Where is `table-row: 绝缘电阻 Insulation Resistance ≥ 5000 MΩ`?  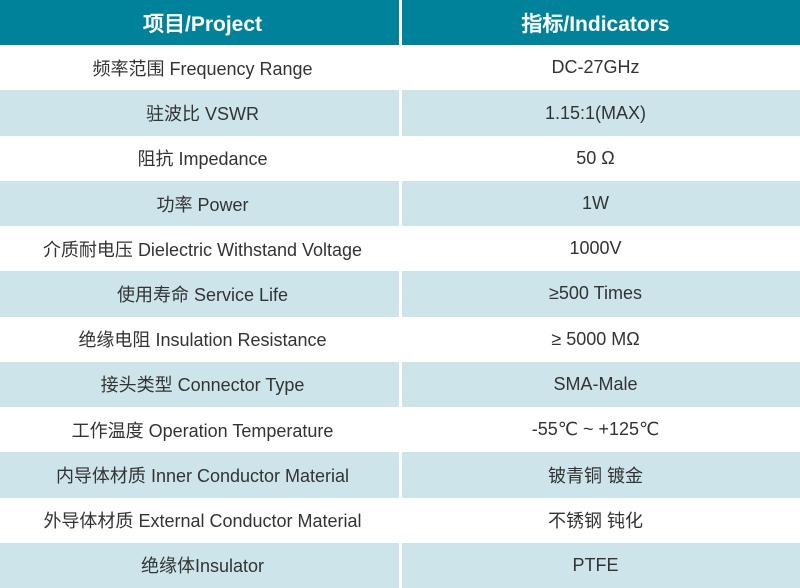
table-row: 绝缘电阻 Insulation Resistance ≥ 5000 MΩ is located at coordinates (400, 339).